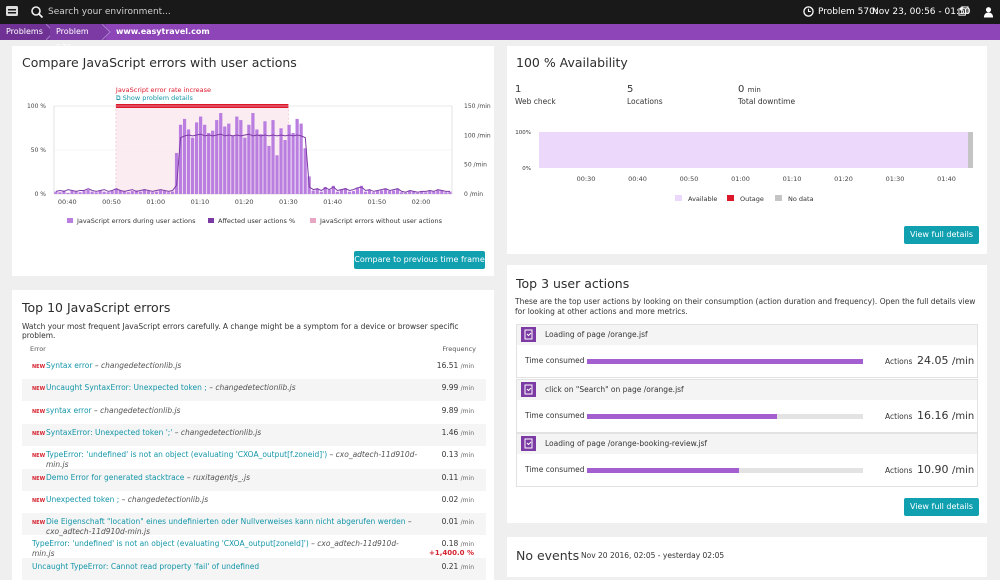 Image resolution: width=1000 pixels, height=580 pixels. I want to click on compare-button: Compare to previous time frame, so click(419, 260).